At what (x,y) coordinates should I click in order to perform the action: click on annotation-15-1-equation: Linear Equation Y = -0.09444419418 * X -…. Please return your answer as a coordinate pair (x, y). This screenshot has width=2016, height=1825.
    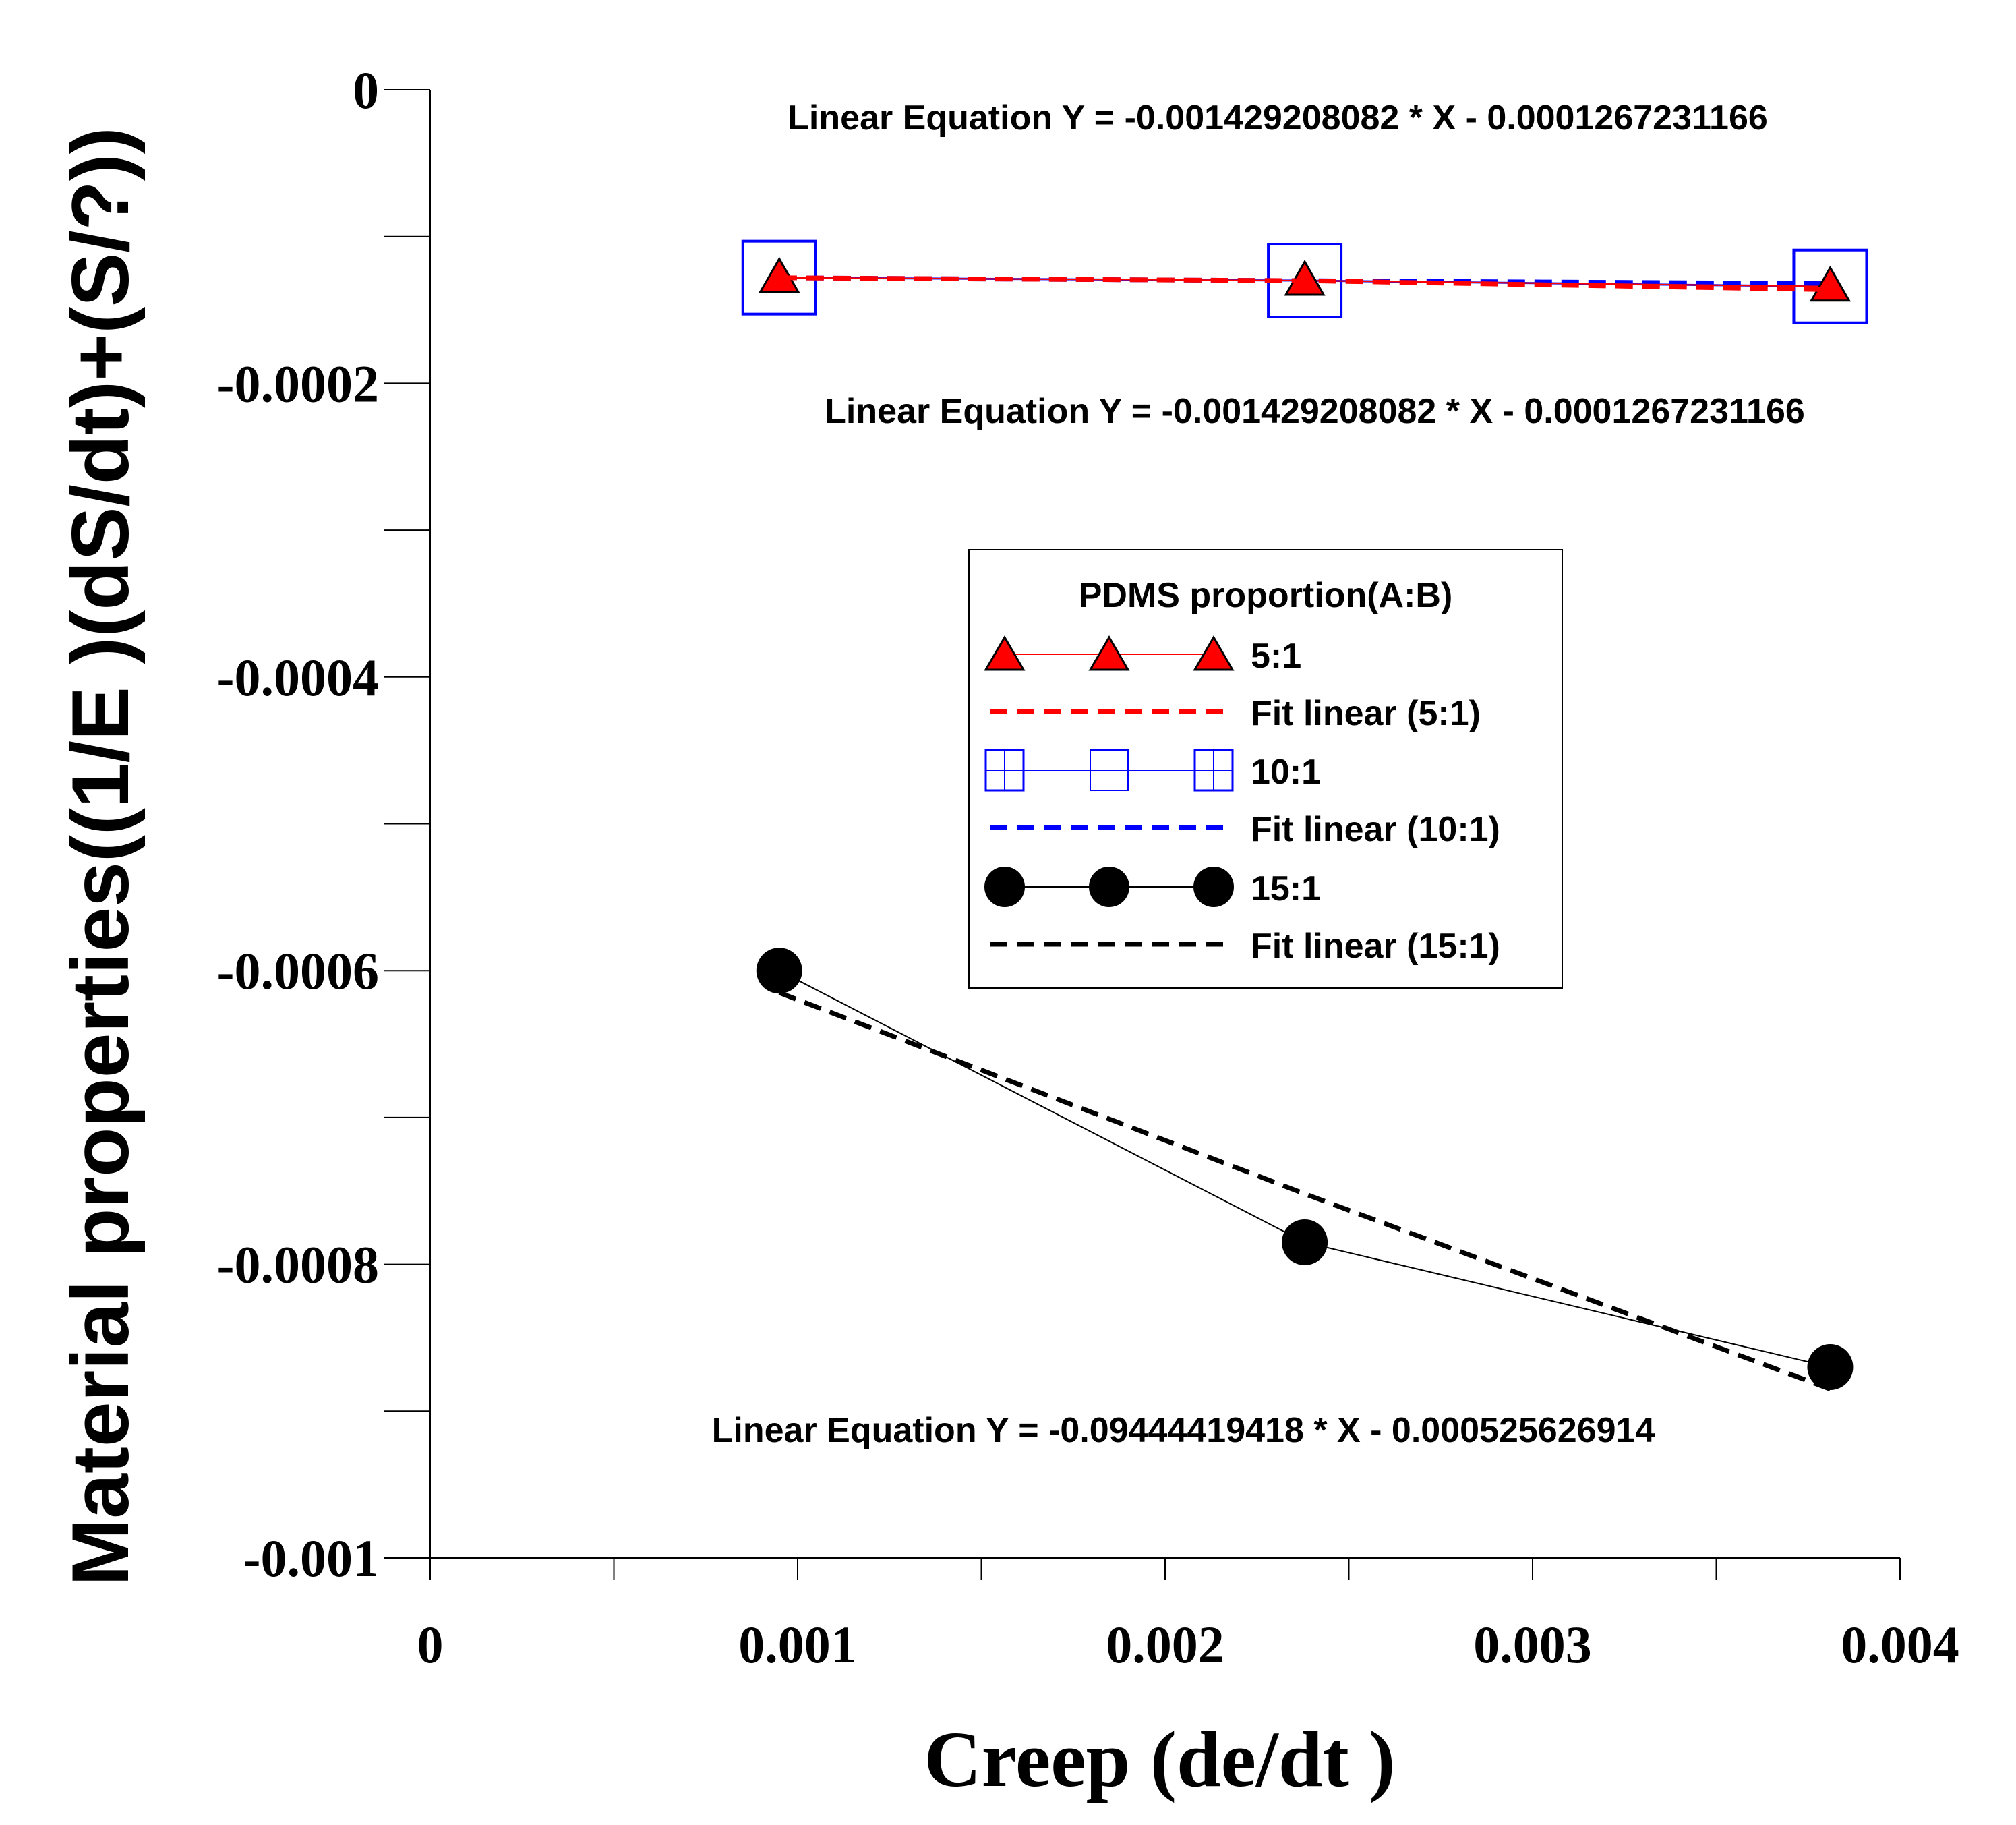
    Looking at the image, I should click on (1183, 1431).